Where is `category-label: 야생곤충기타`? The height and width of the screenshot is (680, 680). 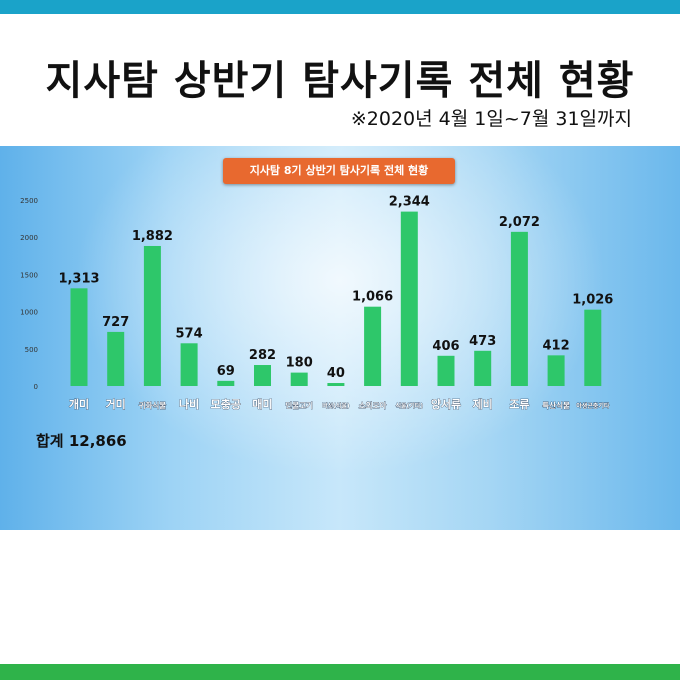
category-label: 야생곤충기타 is located at coordinates (593, 406).